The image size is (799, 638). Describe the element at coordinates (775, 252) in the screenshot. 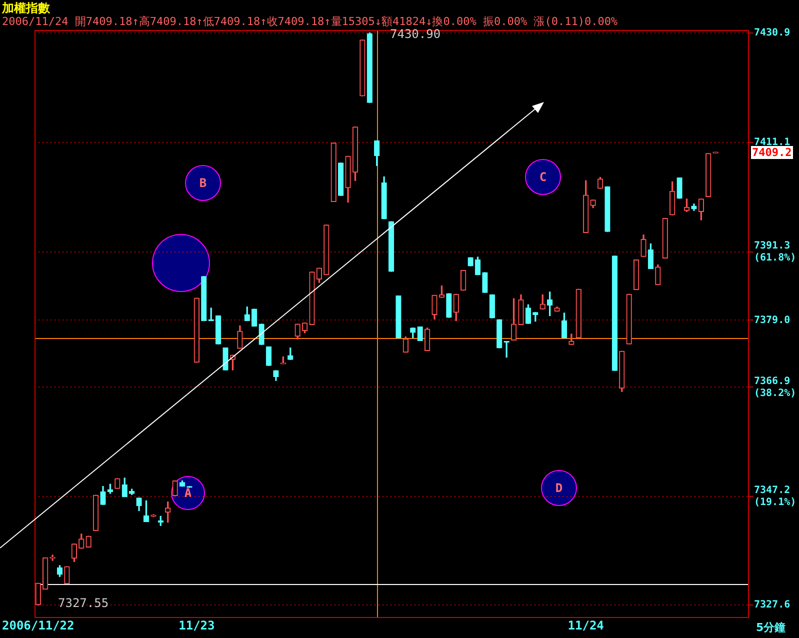

I see `y-tick-label: 7391.3 (61.8%)` at that location.